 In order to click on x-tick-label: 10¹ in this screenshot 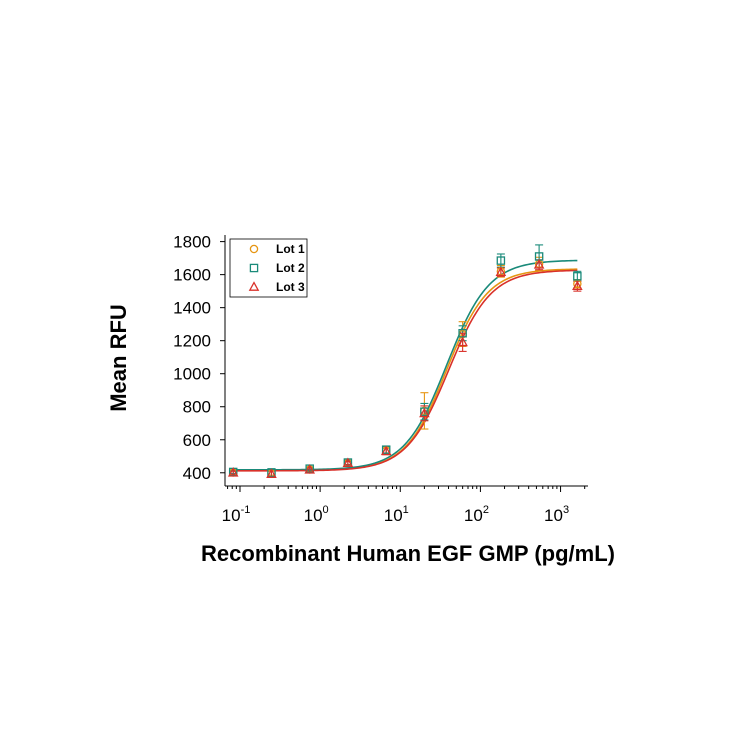, I will do `click(396, 514)`.